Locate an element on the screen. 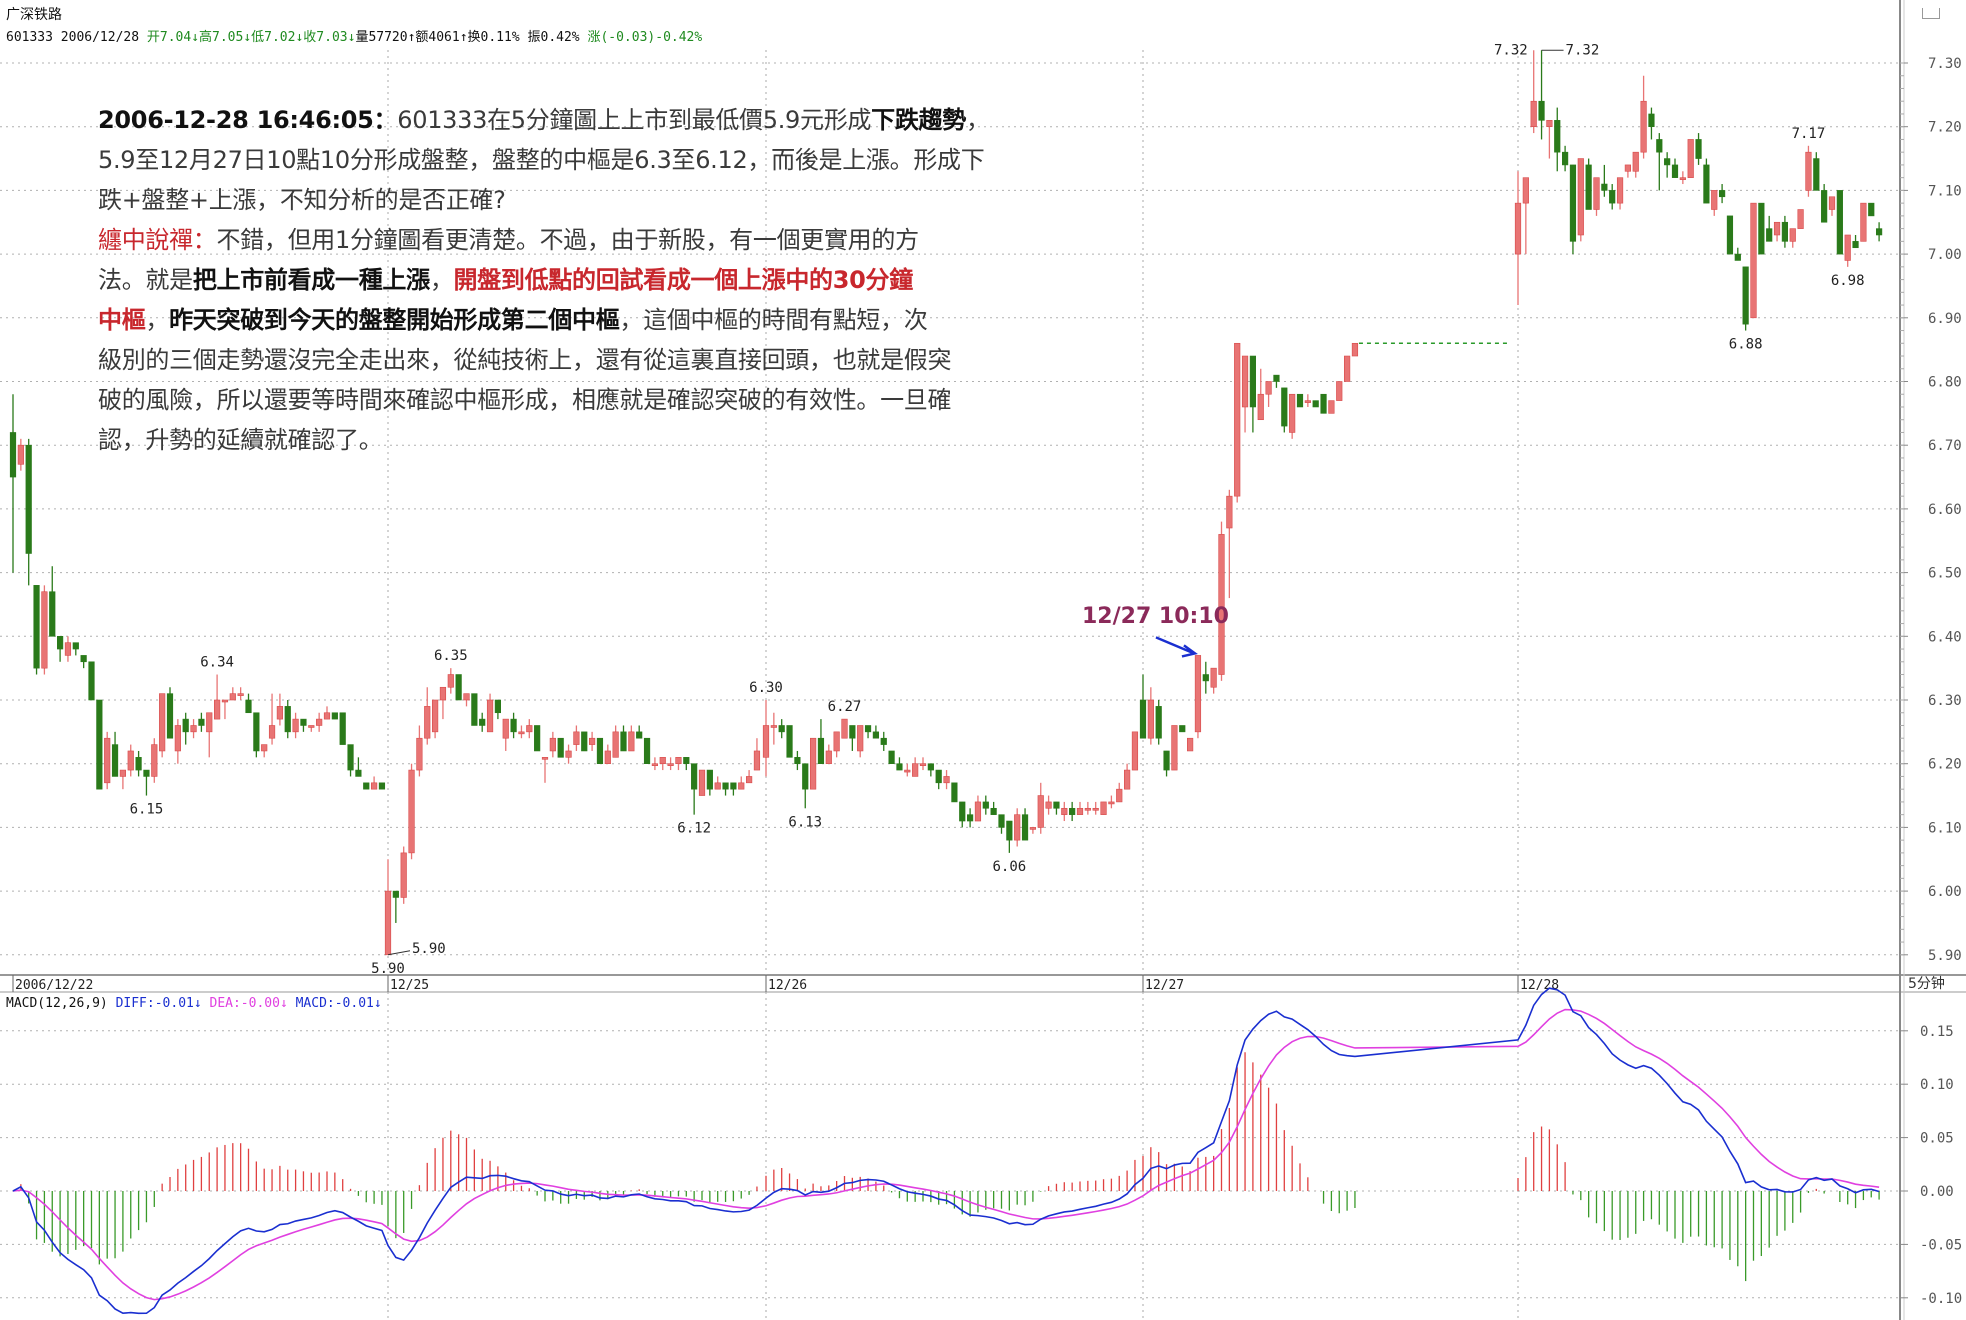  price-tick-label: 5.90 is located at coordinates (1945, 956).